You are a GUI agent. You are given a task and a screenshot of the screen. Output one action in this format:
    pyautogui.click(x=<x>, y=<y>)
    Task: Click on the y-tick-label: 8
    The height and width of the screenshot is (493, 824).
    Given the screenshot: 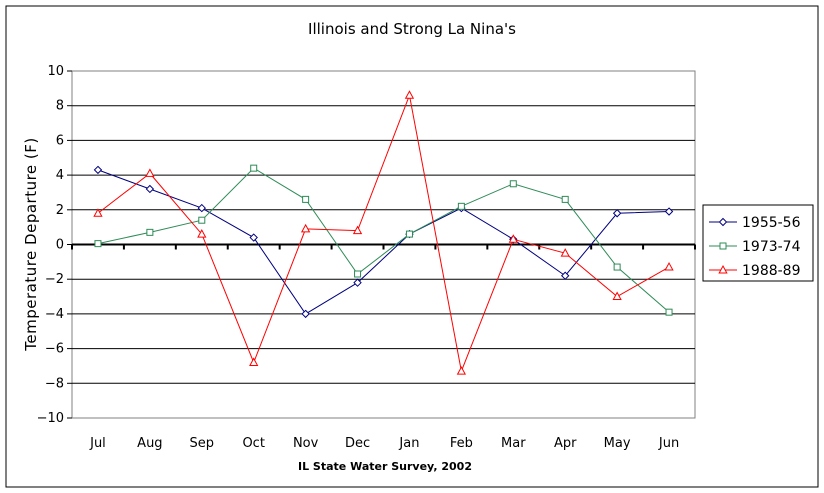 What is the action you would take?
    pyautogui.click(x=60, y=106)
    